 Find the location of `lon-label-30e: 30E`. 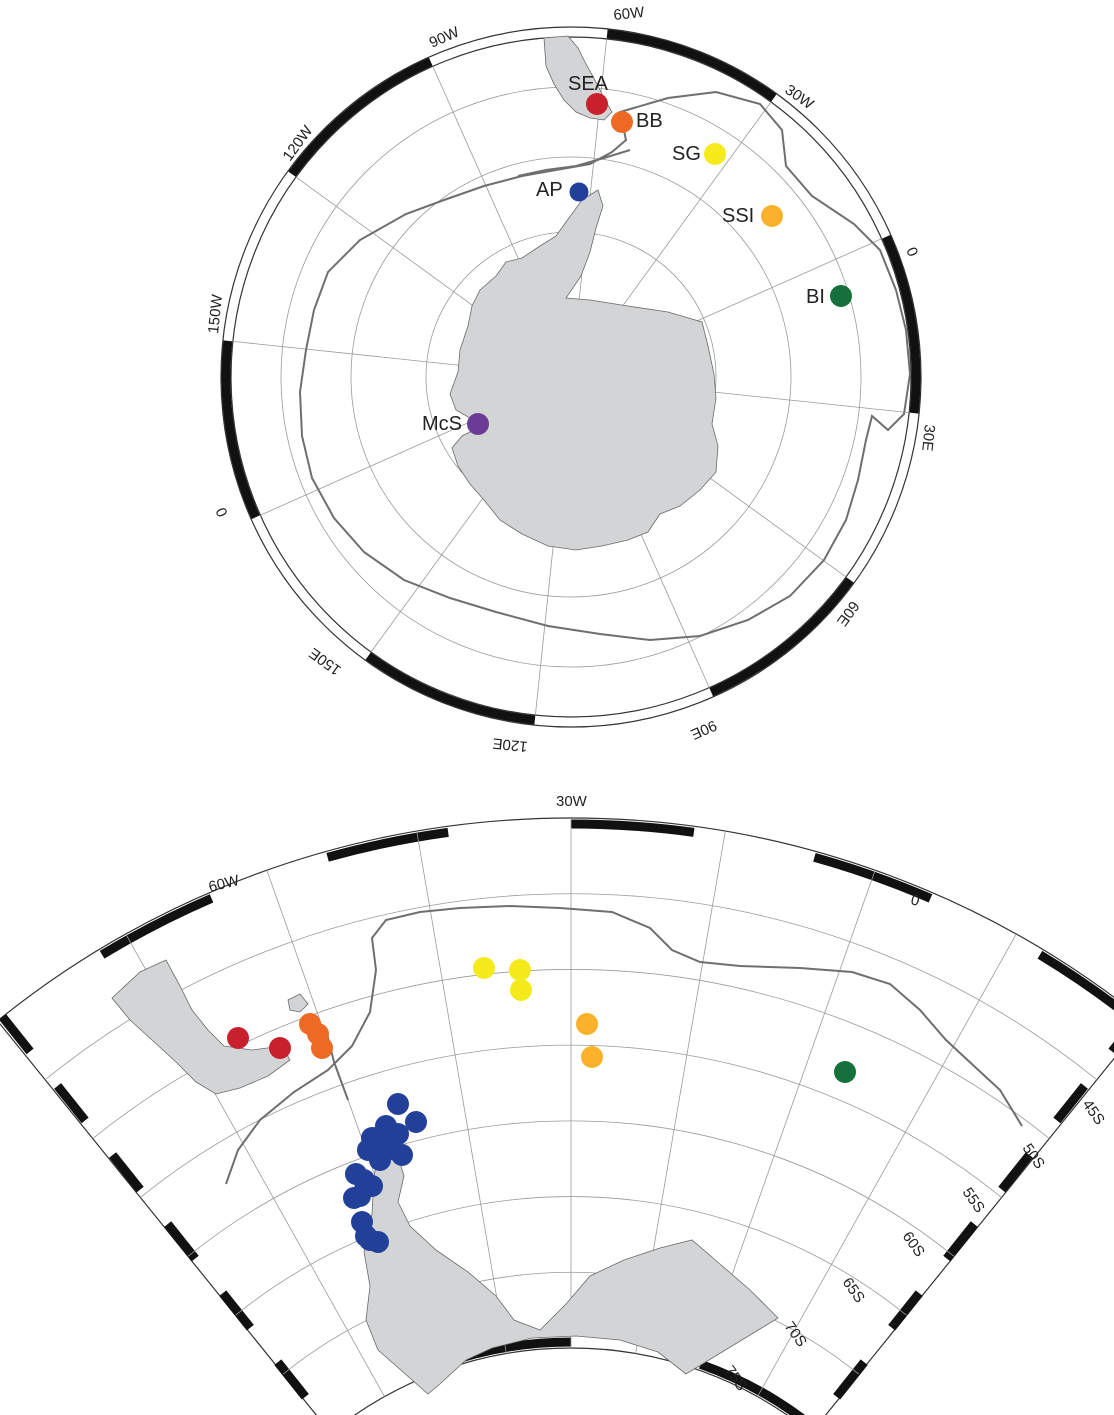

lon-label-30e: 30E is located at coordinates (928, 438).